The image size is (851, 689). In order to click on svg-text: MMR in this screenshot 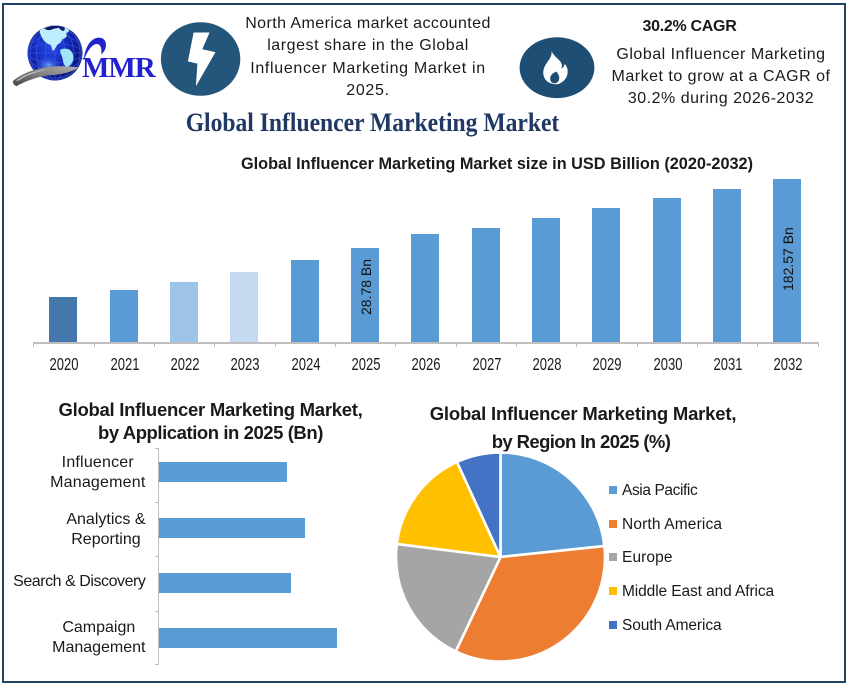, I will do `click(119, 68)`.